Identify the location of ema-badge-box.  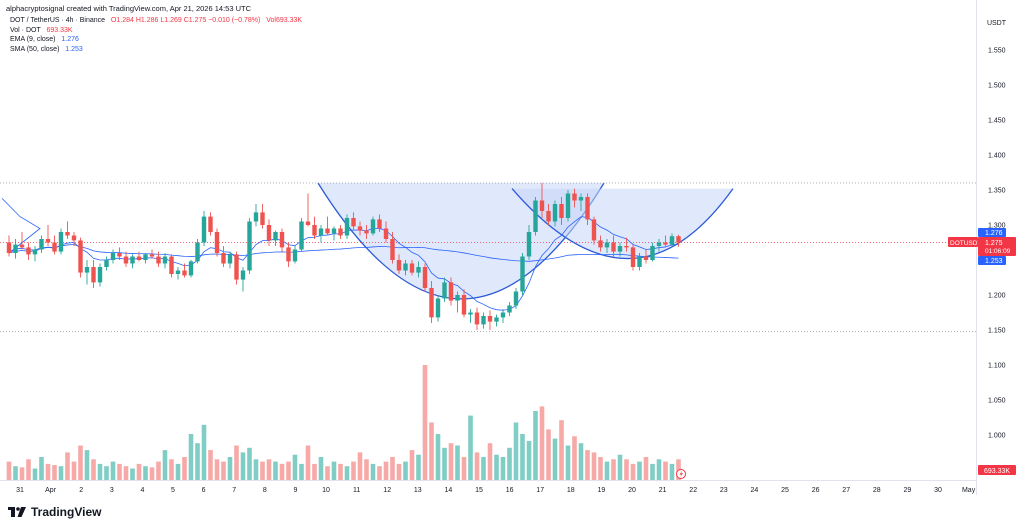
(992, 232).